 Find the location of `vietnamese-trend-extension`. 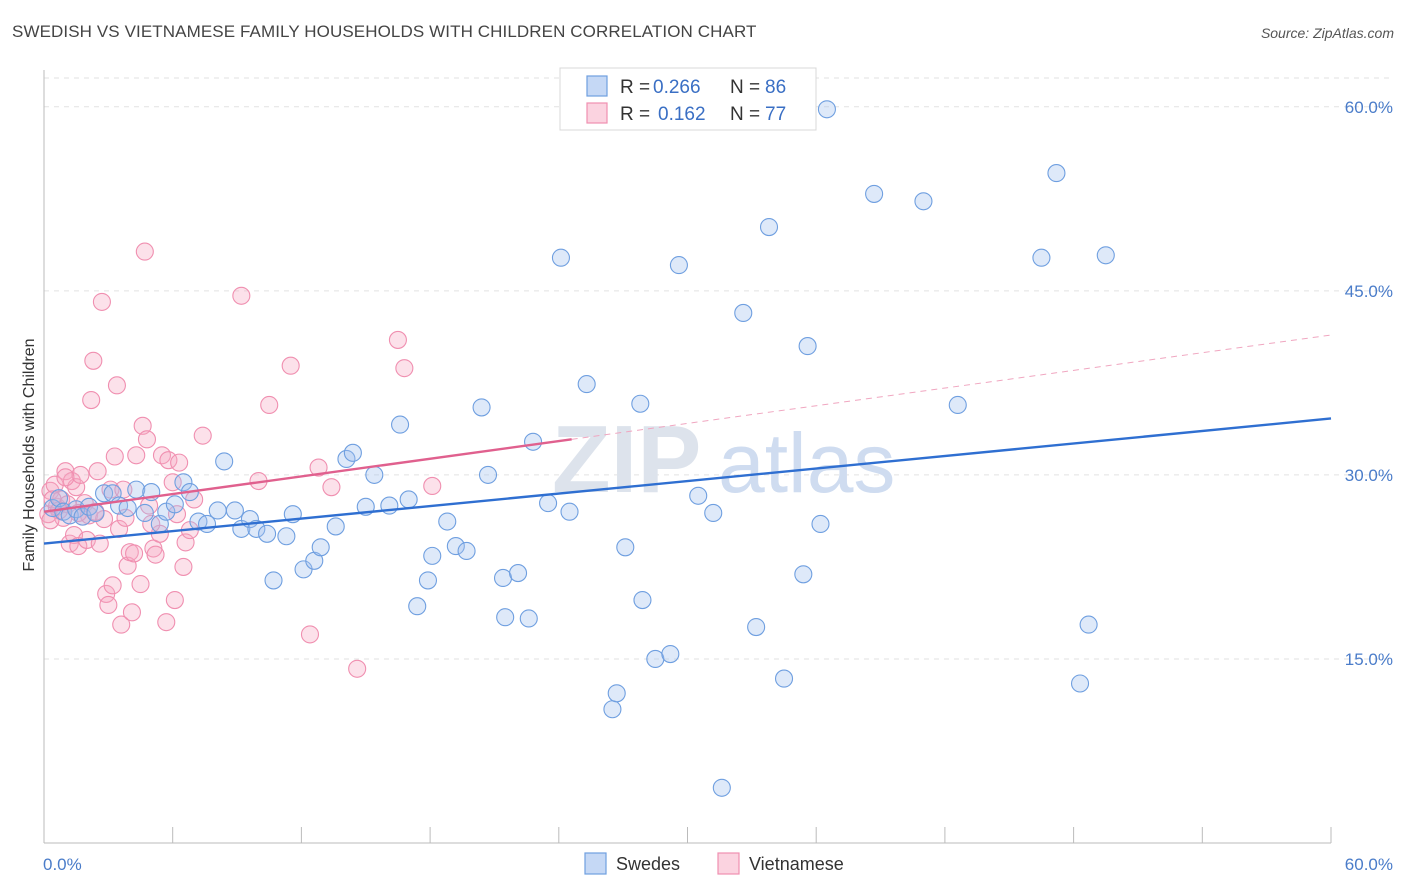

vietnamese-trend-extension is located at coordinates (951, 387).